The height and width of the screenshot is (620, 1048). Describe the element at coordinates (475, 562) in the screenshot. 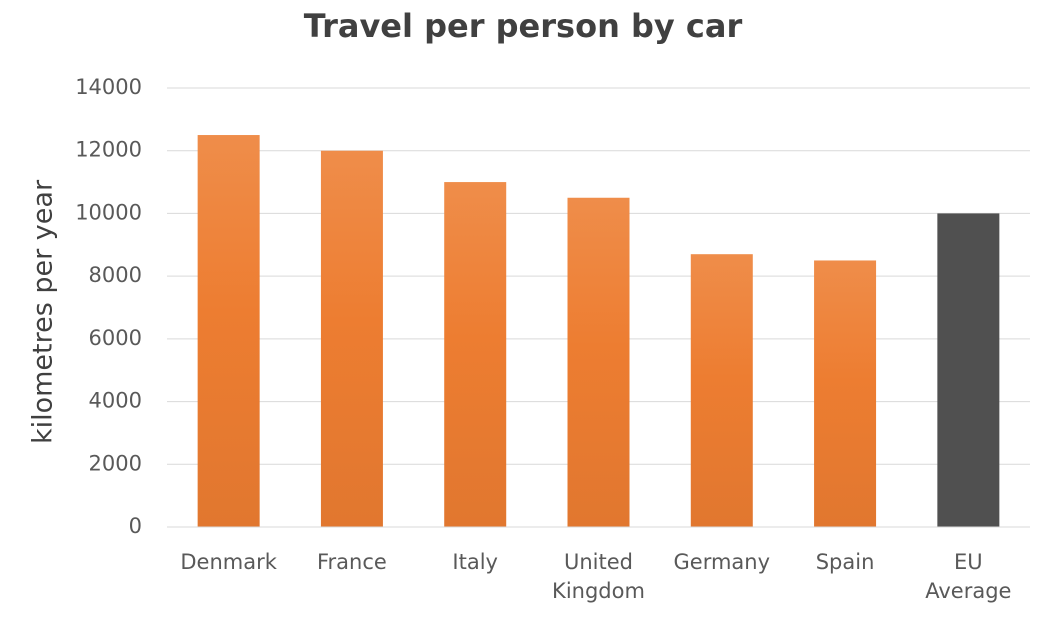

I see `x-tick-label: Italy` at that location.